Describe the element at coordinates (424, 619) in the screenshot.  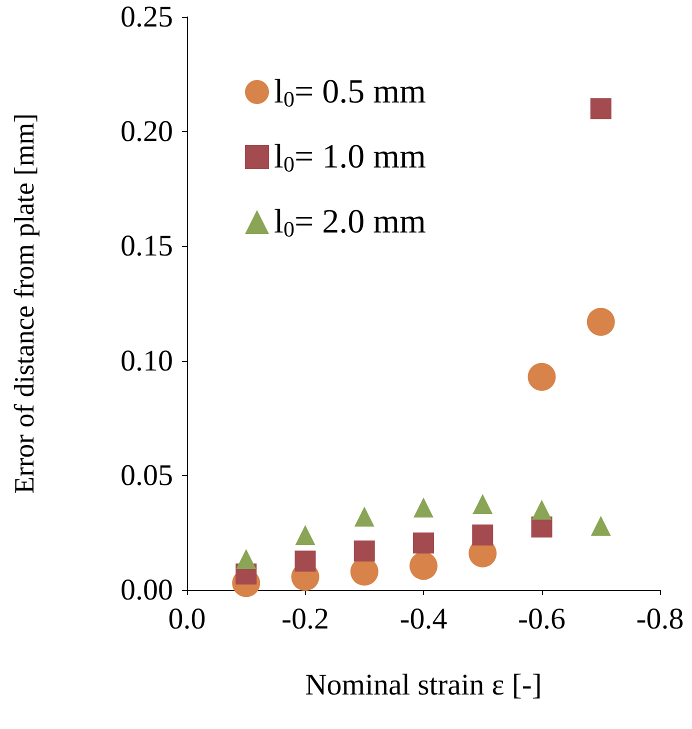
I see `x-tick-label: -0.4` at that location.